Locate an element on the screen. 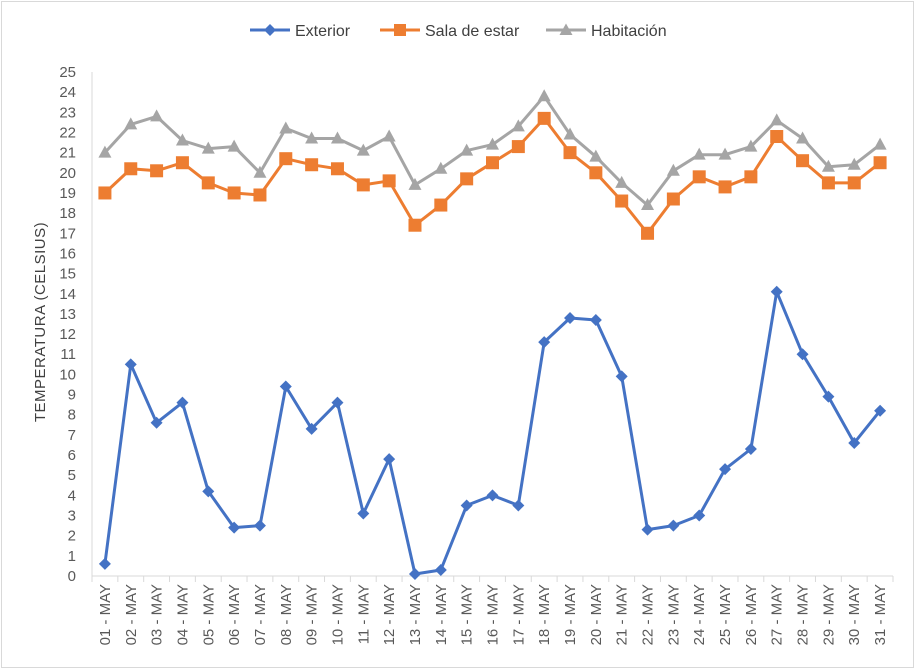  x-tick-label: 26 - MAY is located at coordinates (751, 614).